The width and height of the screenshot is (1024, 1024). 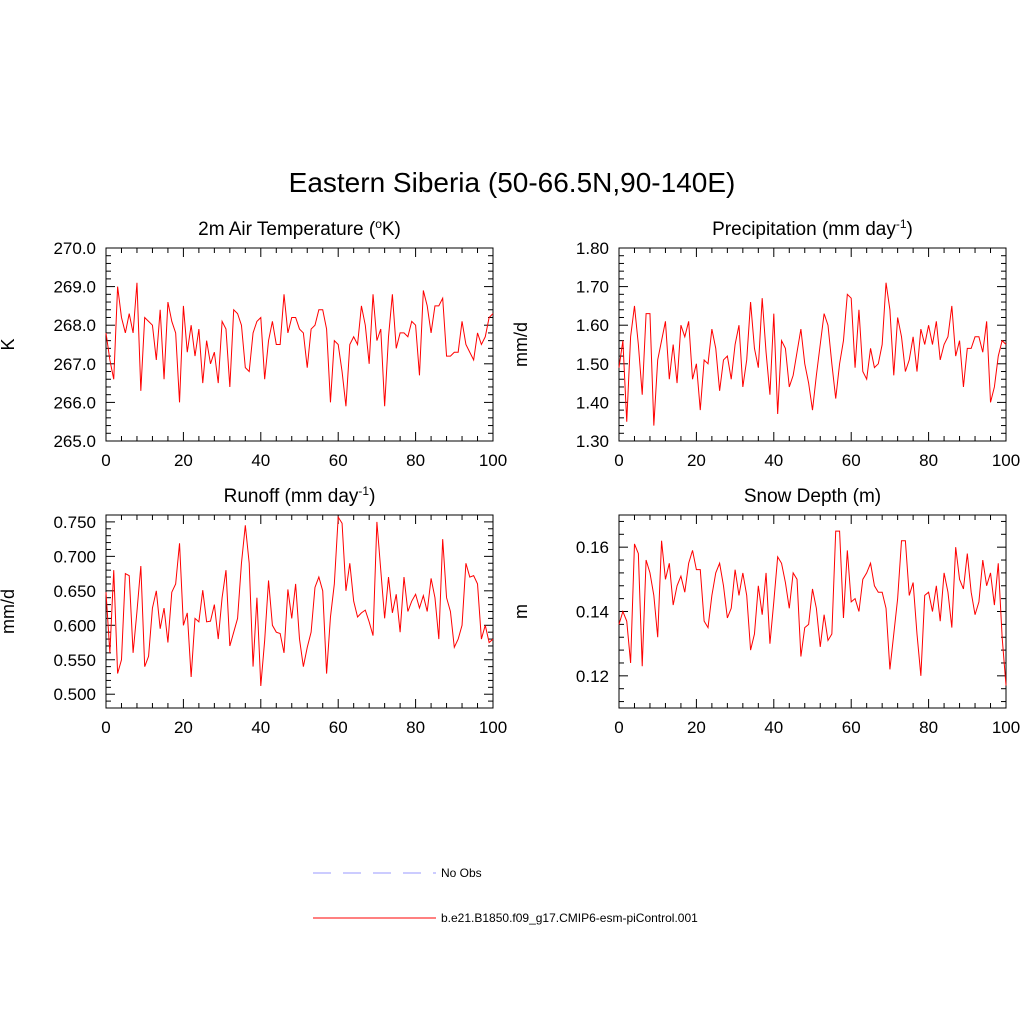 What do you see at coordinates (74, 660) in the screenshot?
I see `y-tick-label: 0.550` at bounding box center [74, 660].